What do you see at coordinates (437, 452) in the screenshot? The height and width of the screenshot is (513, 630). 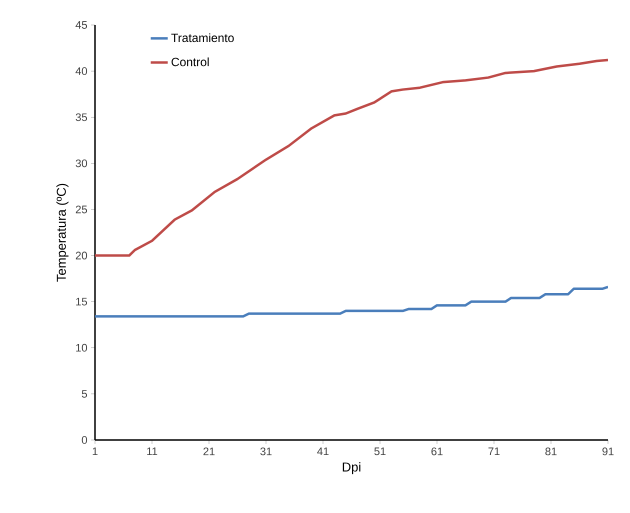 I see `x-tick-label: 61` at bounding box center [437, 452].